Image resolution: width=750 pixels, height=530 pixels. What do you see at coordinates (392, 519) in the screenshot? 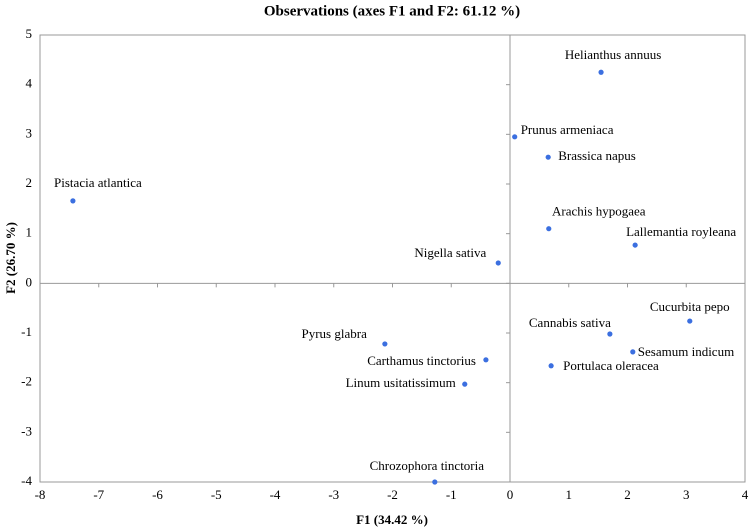
I see `x-axis-title: F1 (34.42 %)` at bounding box center [392, 519].